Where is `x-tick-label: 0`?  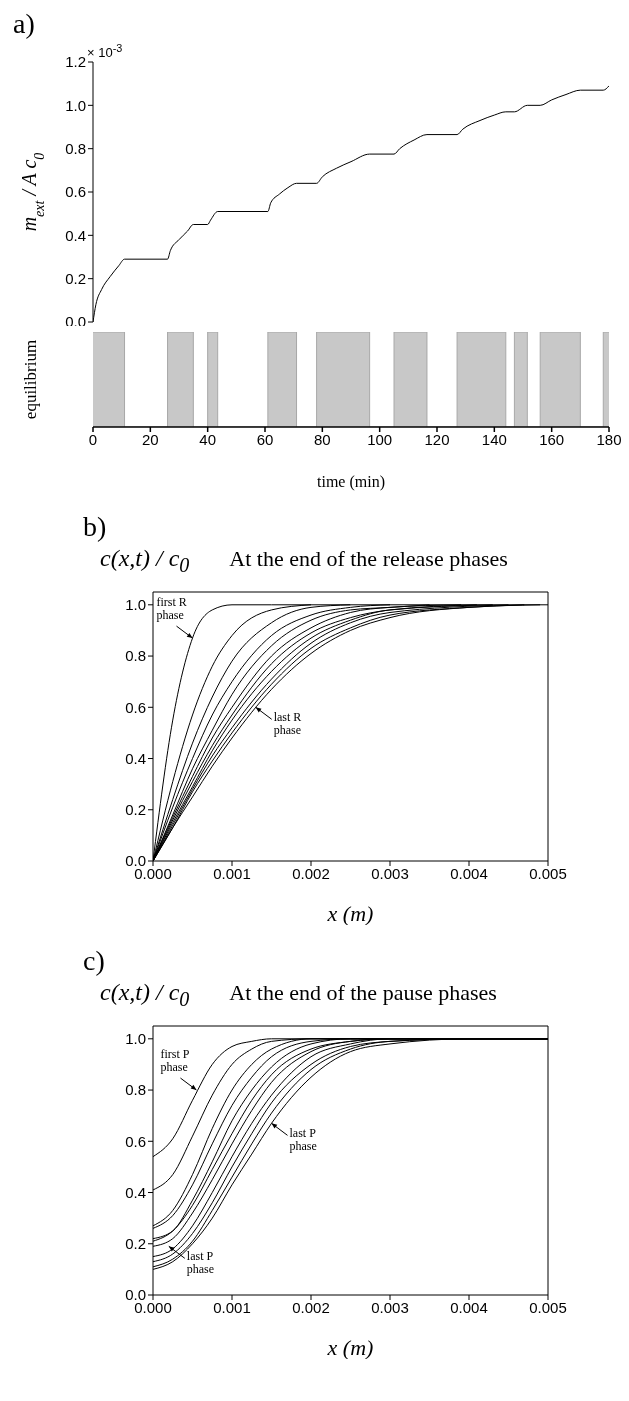 x-tick-label: 0 is located at coordinates (93, 439).